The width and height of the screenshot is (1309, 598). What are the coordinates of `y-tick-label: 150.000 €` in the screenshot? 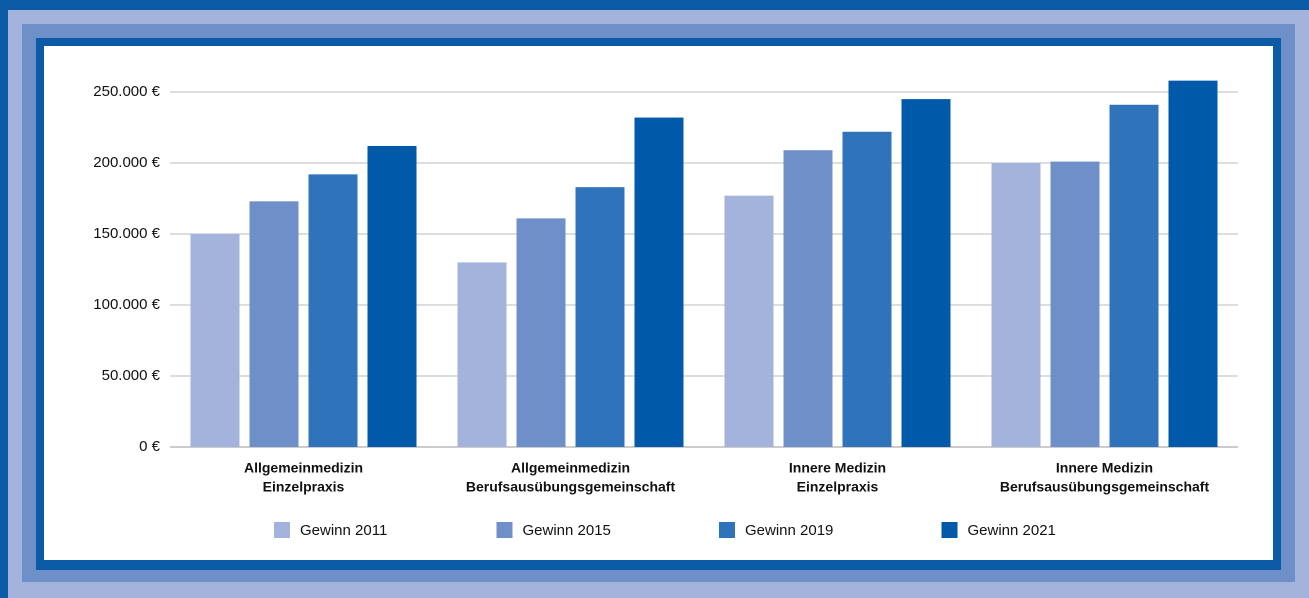 It's located at (126, 233).